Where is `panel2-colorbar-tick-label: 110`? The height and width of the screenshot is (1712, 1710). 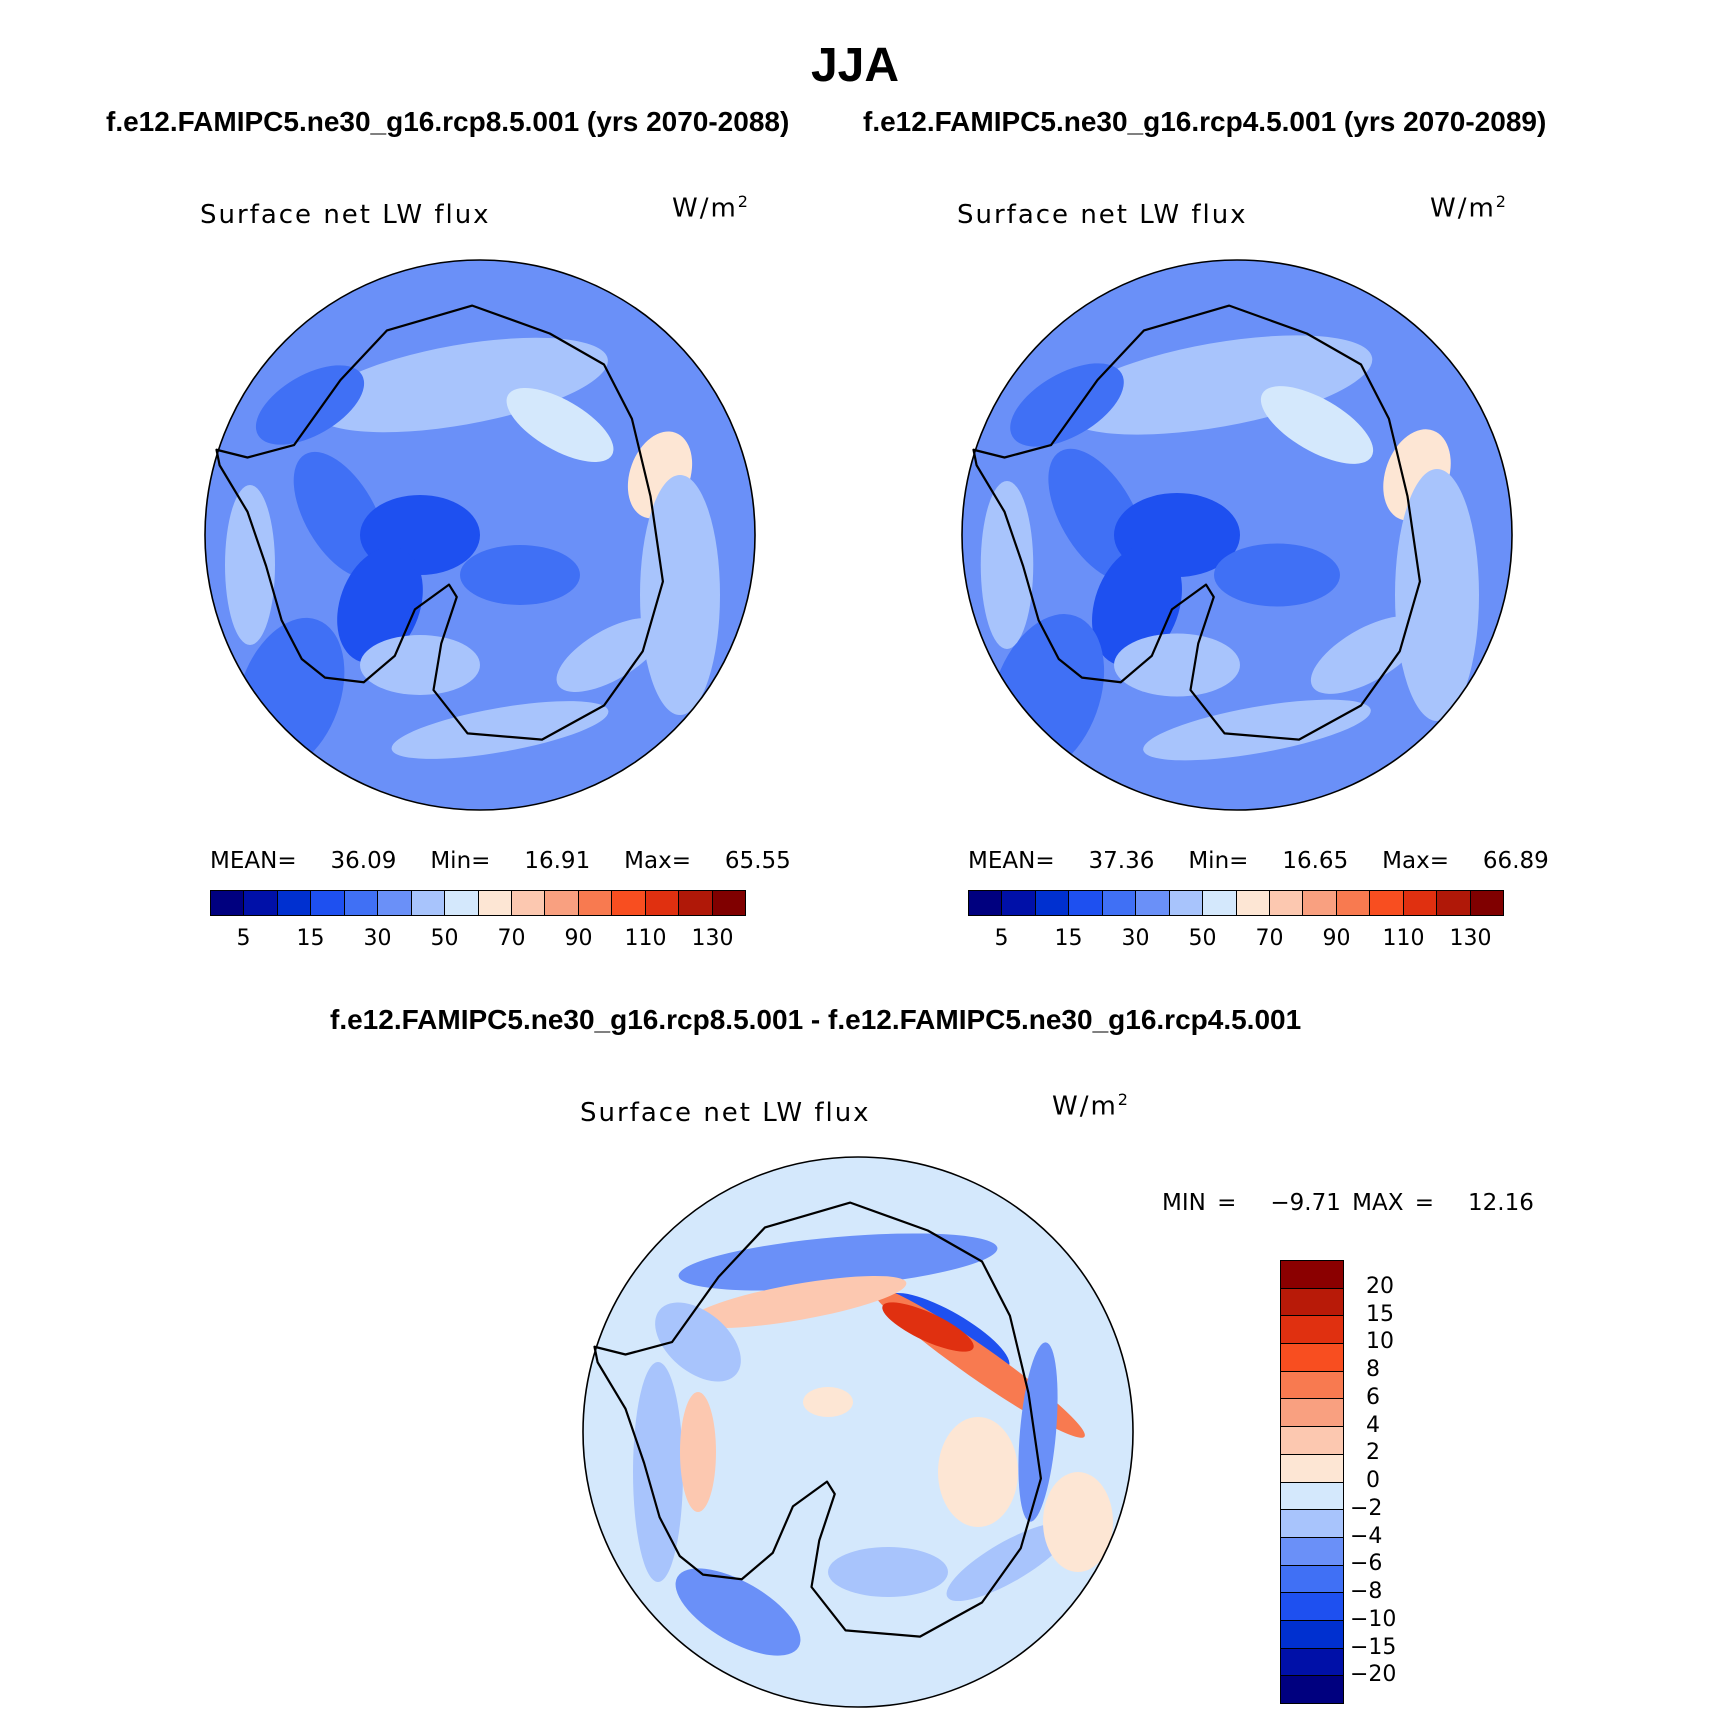
panel2-colorbar-tick-label: 110 is located at coordinates (1403, 938).